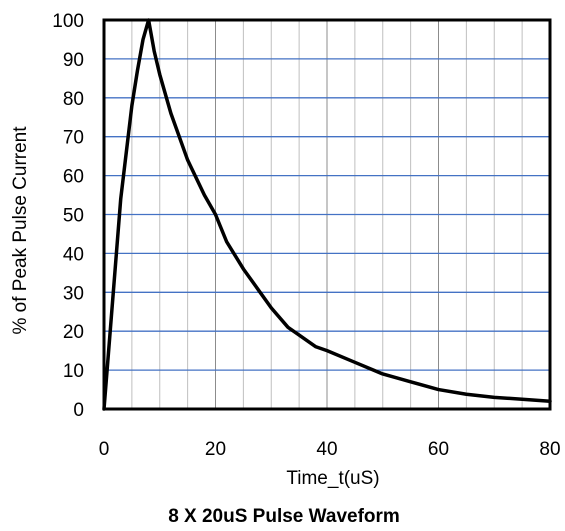  What do you see at coordinates (68, 21) in the screenshot?
I see `y-tick-label: 100` at bounding box center [68, 21].